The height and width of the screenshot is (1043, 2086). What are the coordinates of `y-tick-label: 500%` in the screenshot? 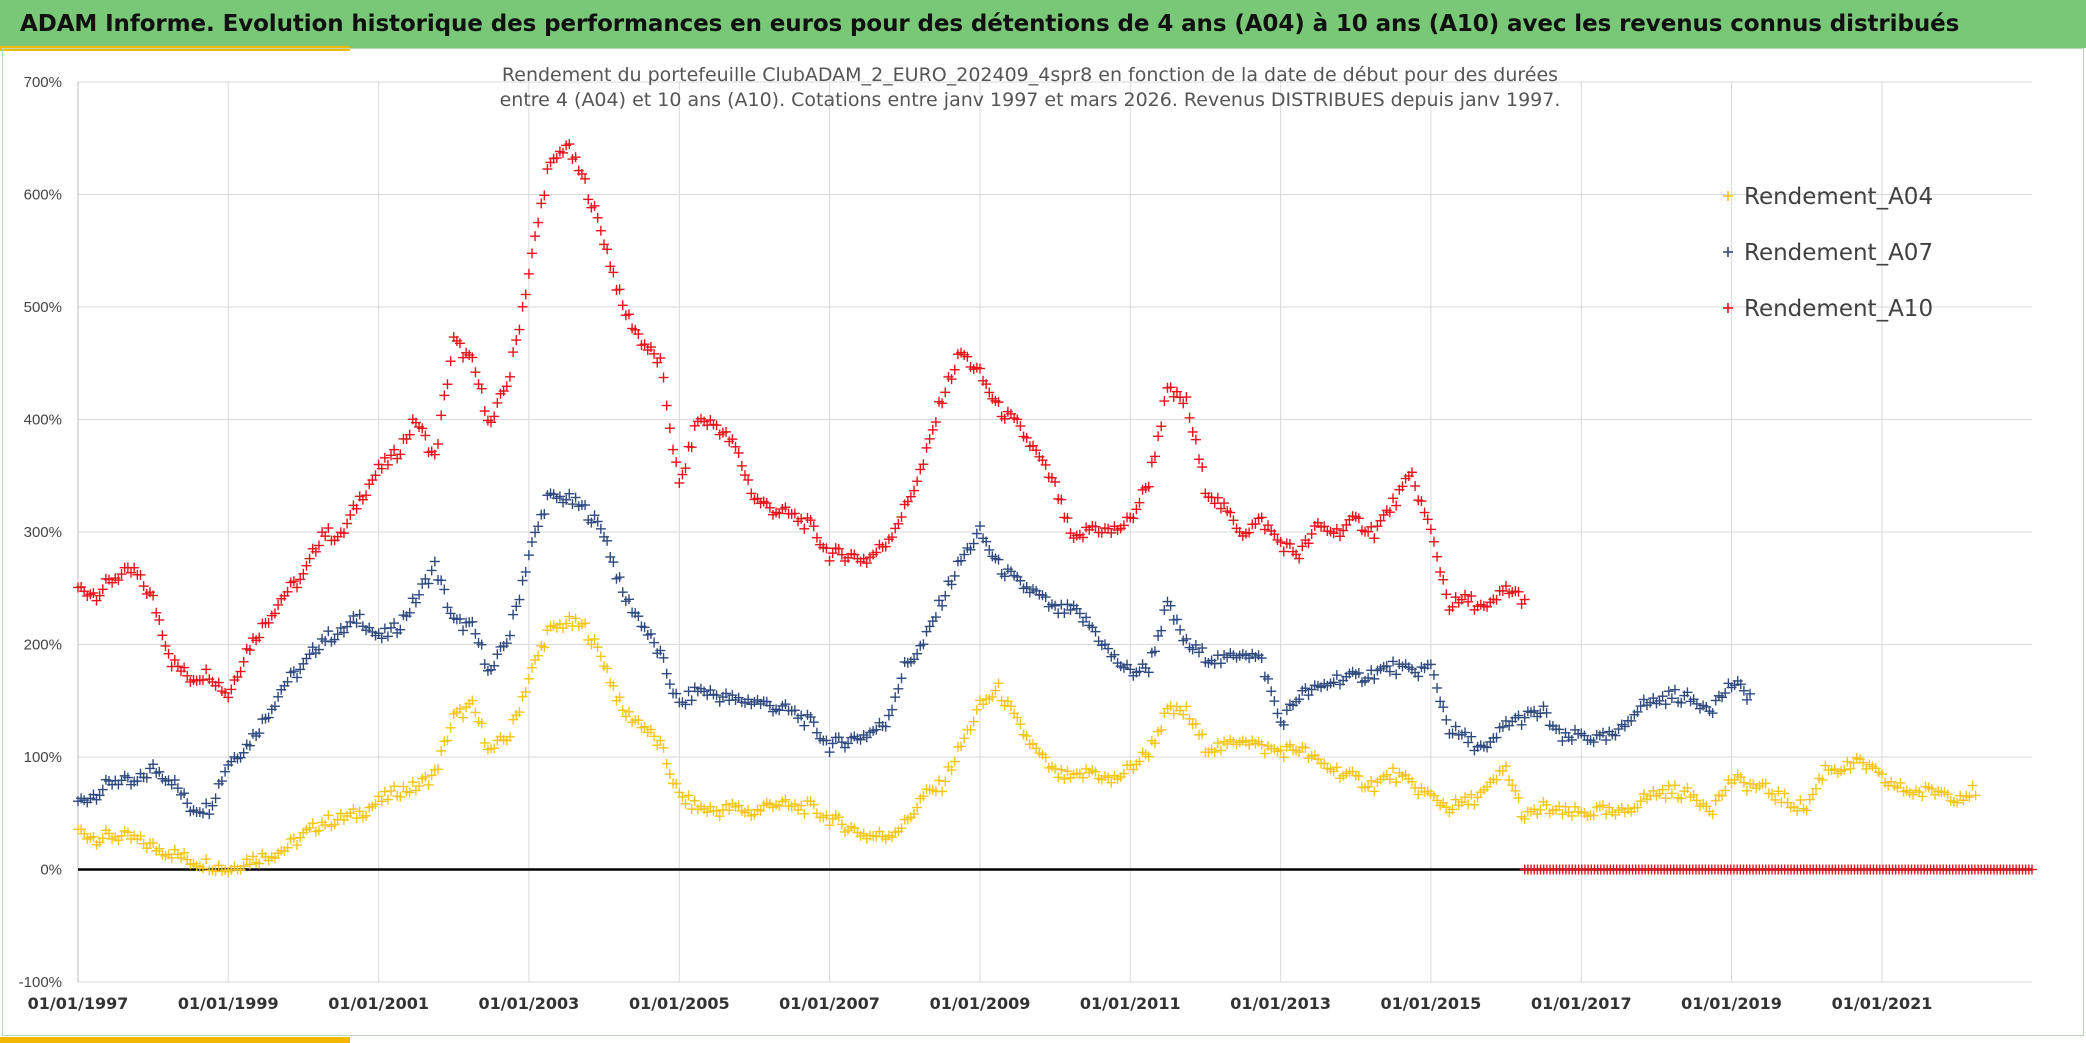 It's located at (43, 307).